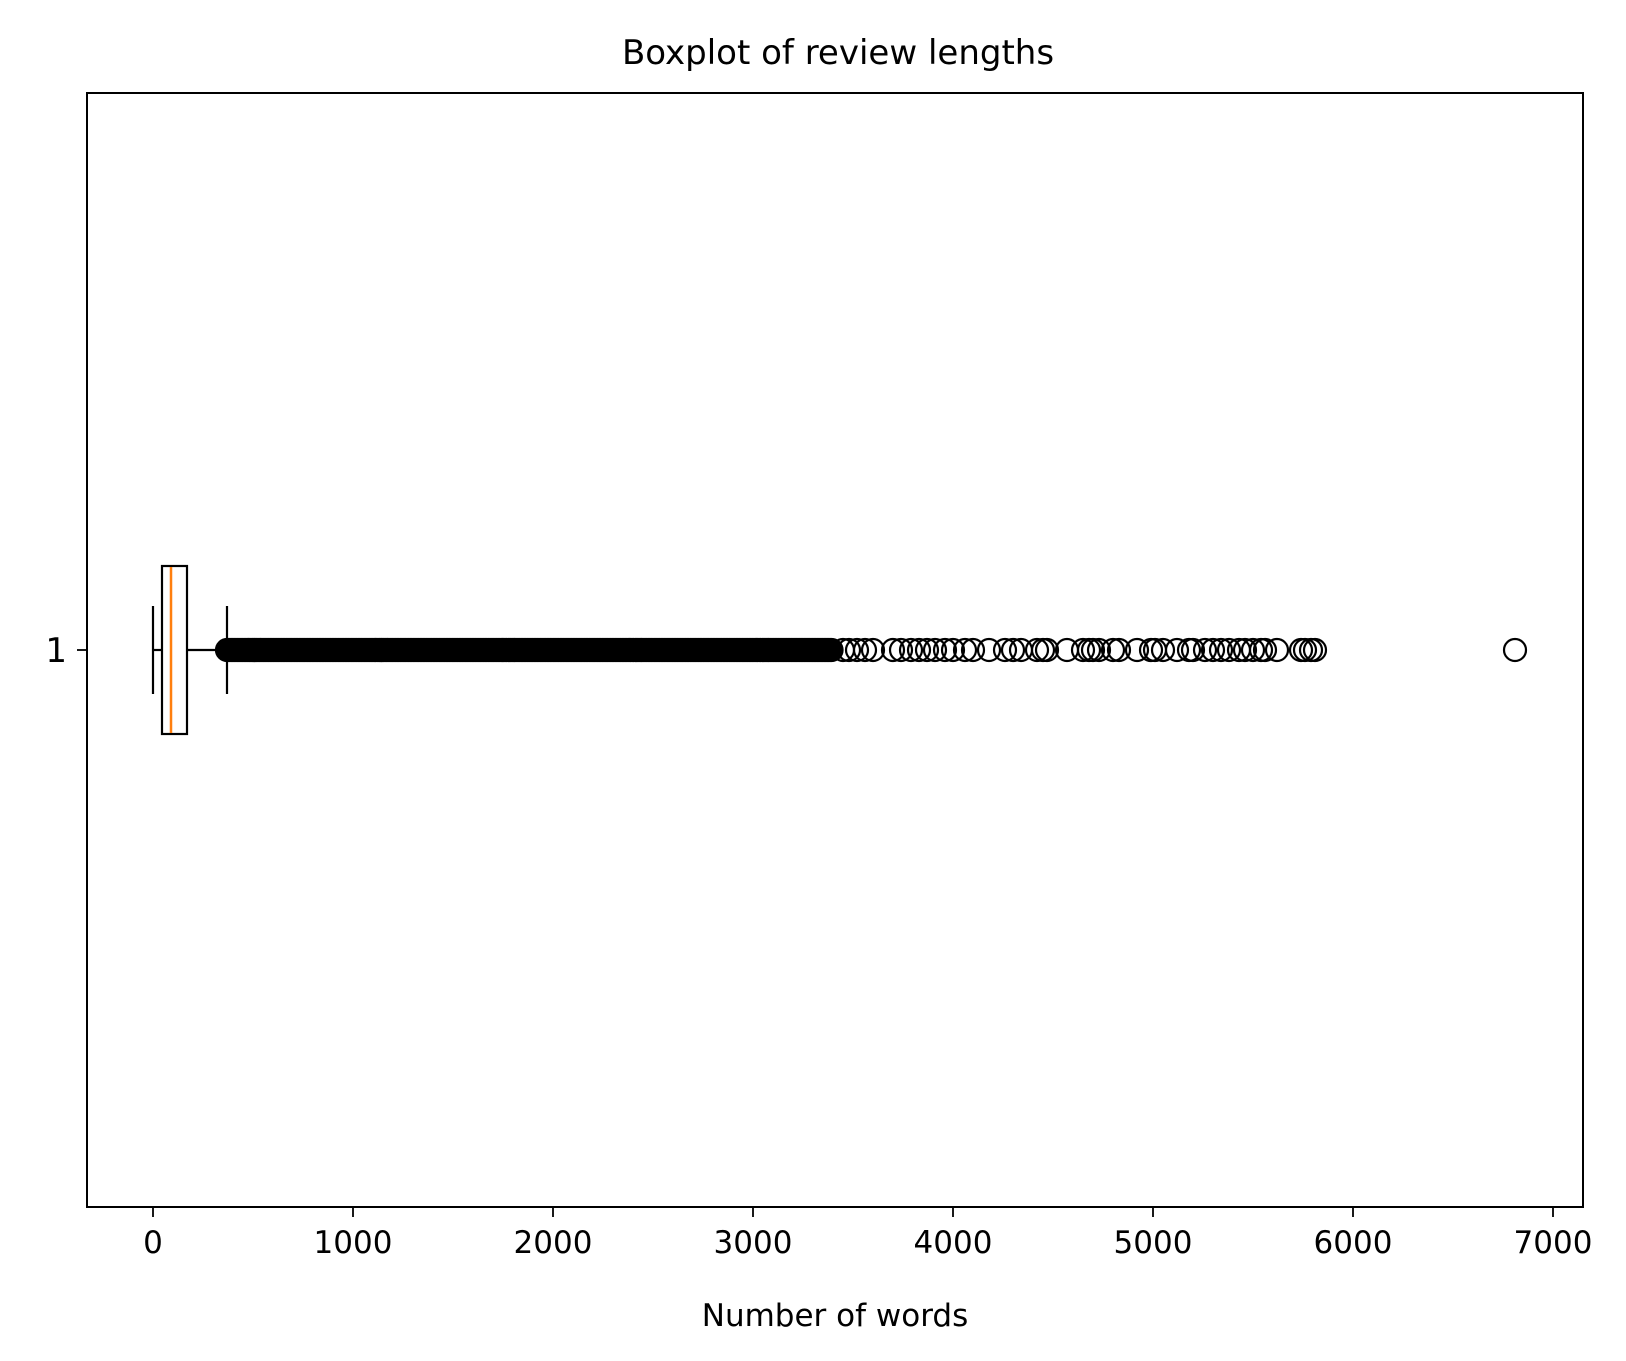  What do you see at coordinates (1353, 1243) in the screenshot?
I see `x-tick-label: 6000` at bounding box center [1353, 1243].